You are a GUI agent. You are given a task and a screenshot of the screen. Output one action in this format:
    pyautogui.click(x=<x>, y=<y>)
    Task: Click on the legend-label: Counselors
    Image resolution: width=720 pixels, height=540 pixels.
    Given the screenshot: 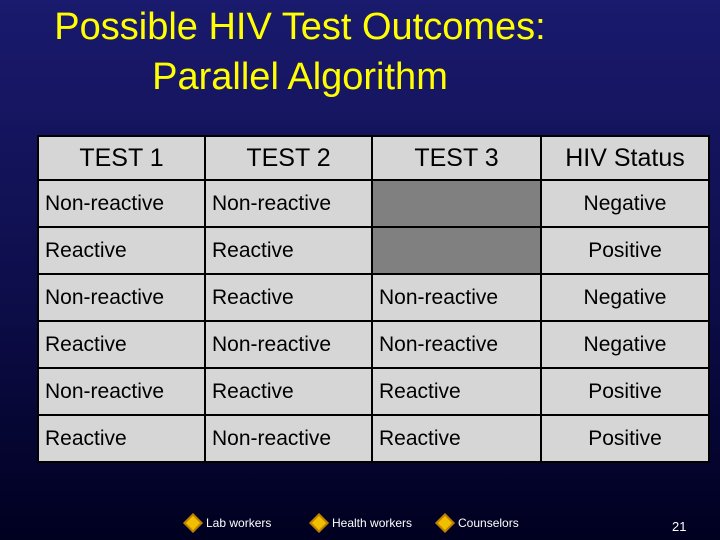 What is the action you would take?
    pyautogui.click(x=488, y=523)
    